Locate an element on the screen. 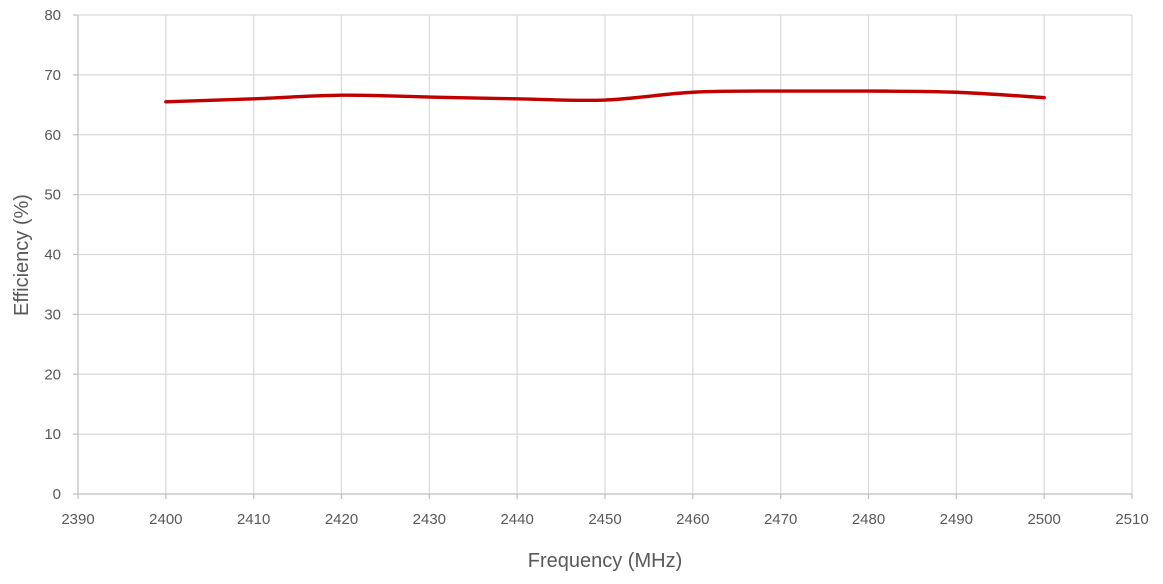  x-tick-label-2470: 2470 is located at coordinates (780, 519).